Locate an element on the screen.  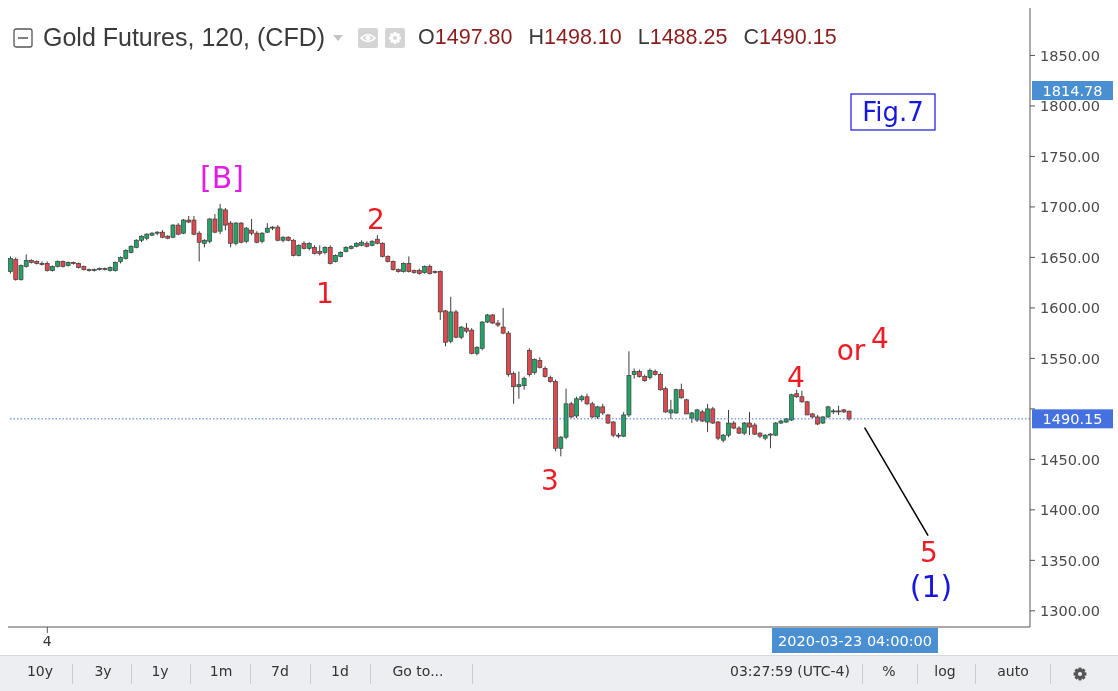
y-tick-label: 1800.00 is located at coordinates (1070, 106).